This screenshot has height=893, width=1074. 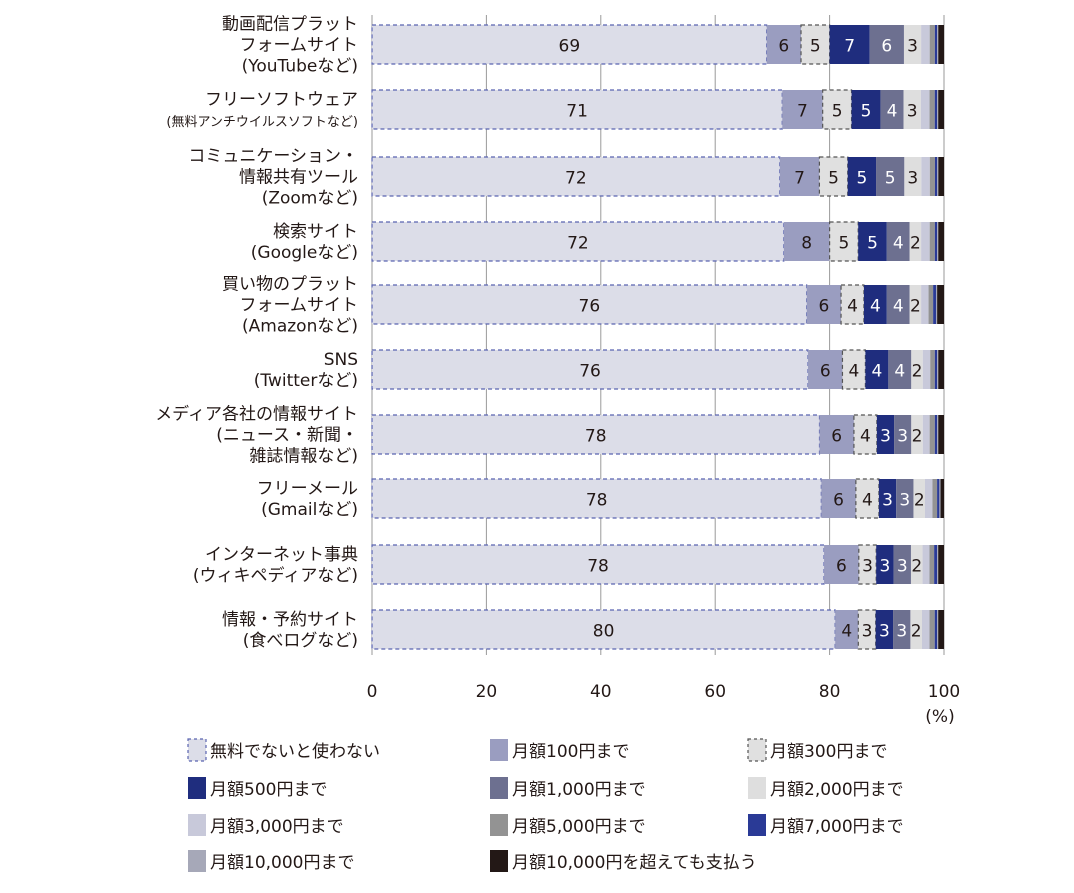 I want to click on legend-item: 月額5,000円まで, so click(x=568, y=825).